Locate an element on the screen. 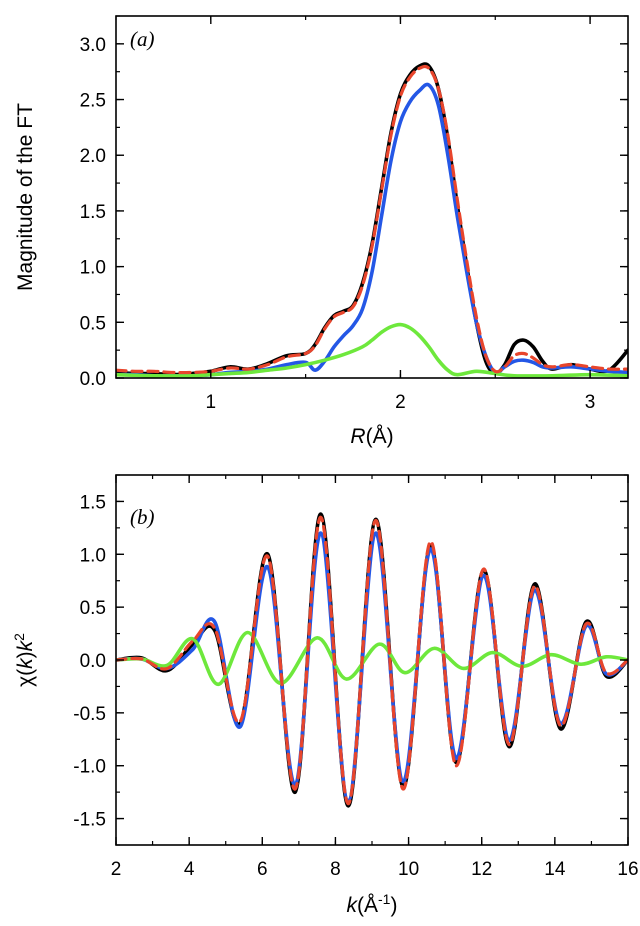 The width and height of the screenshot is (640, 926). panel-tag: (b) is located at coordinates (142, 517).